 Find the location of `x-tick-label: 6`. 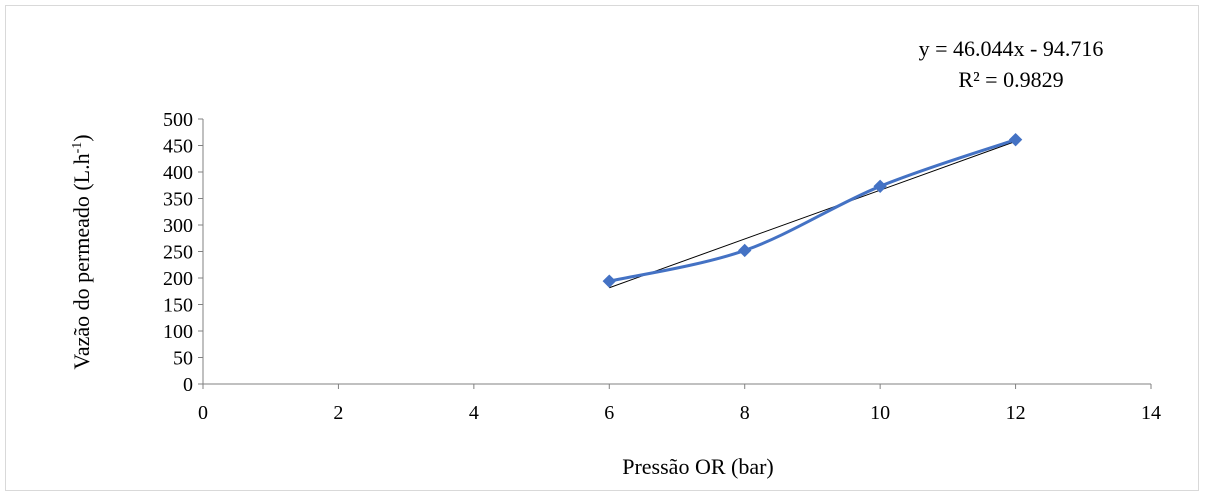

x-tick-label: 6 is located at coordinates (609, 413).